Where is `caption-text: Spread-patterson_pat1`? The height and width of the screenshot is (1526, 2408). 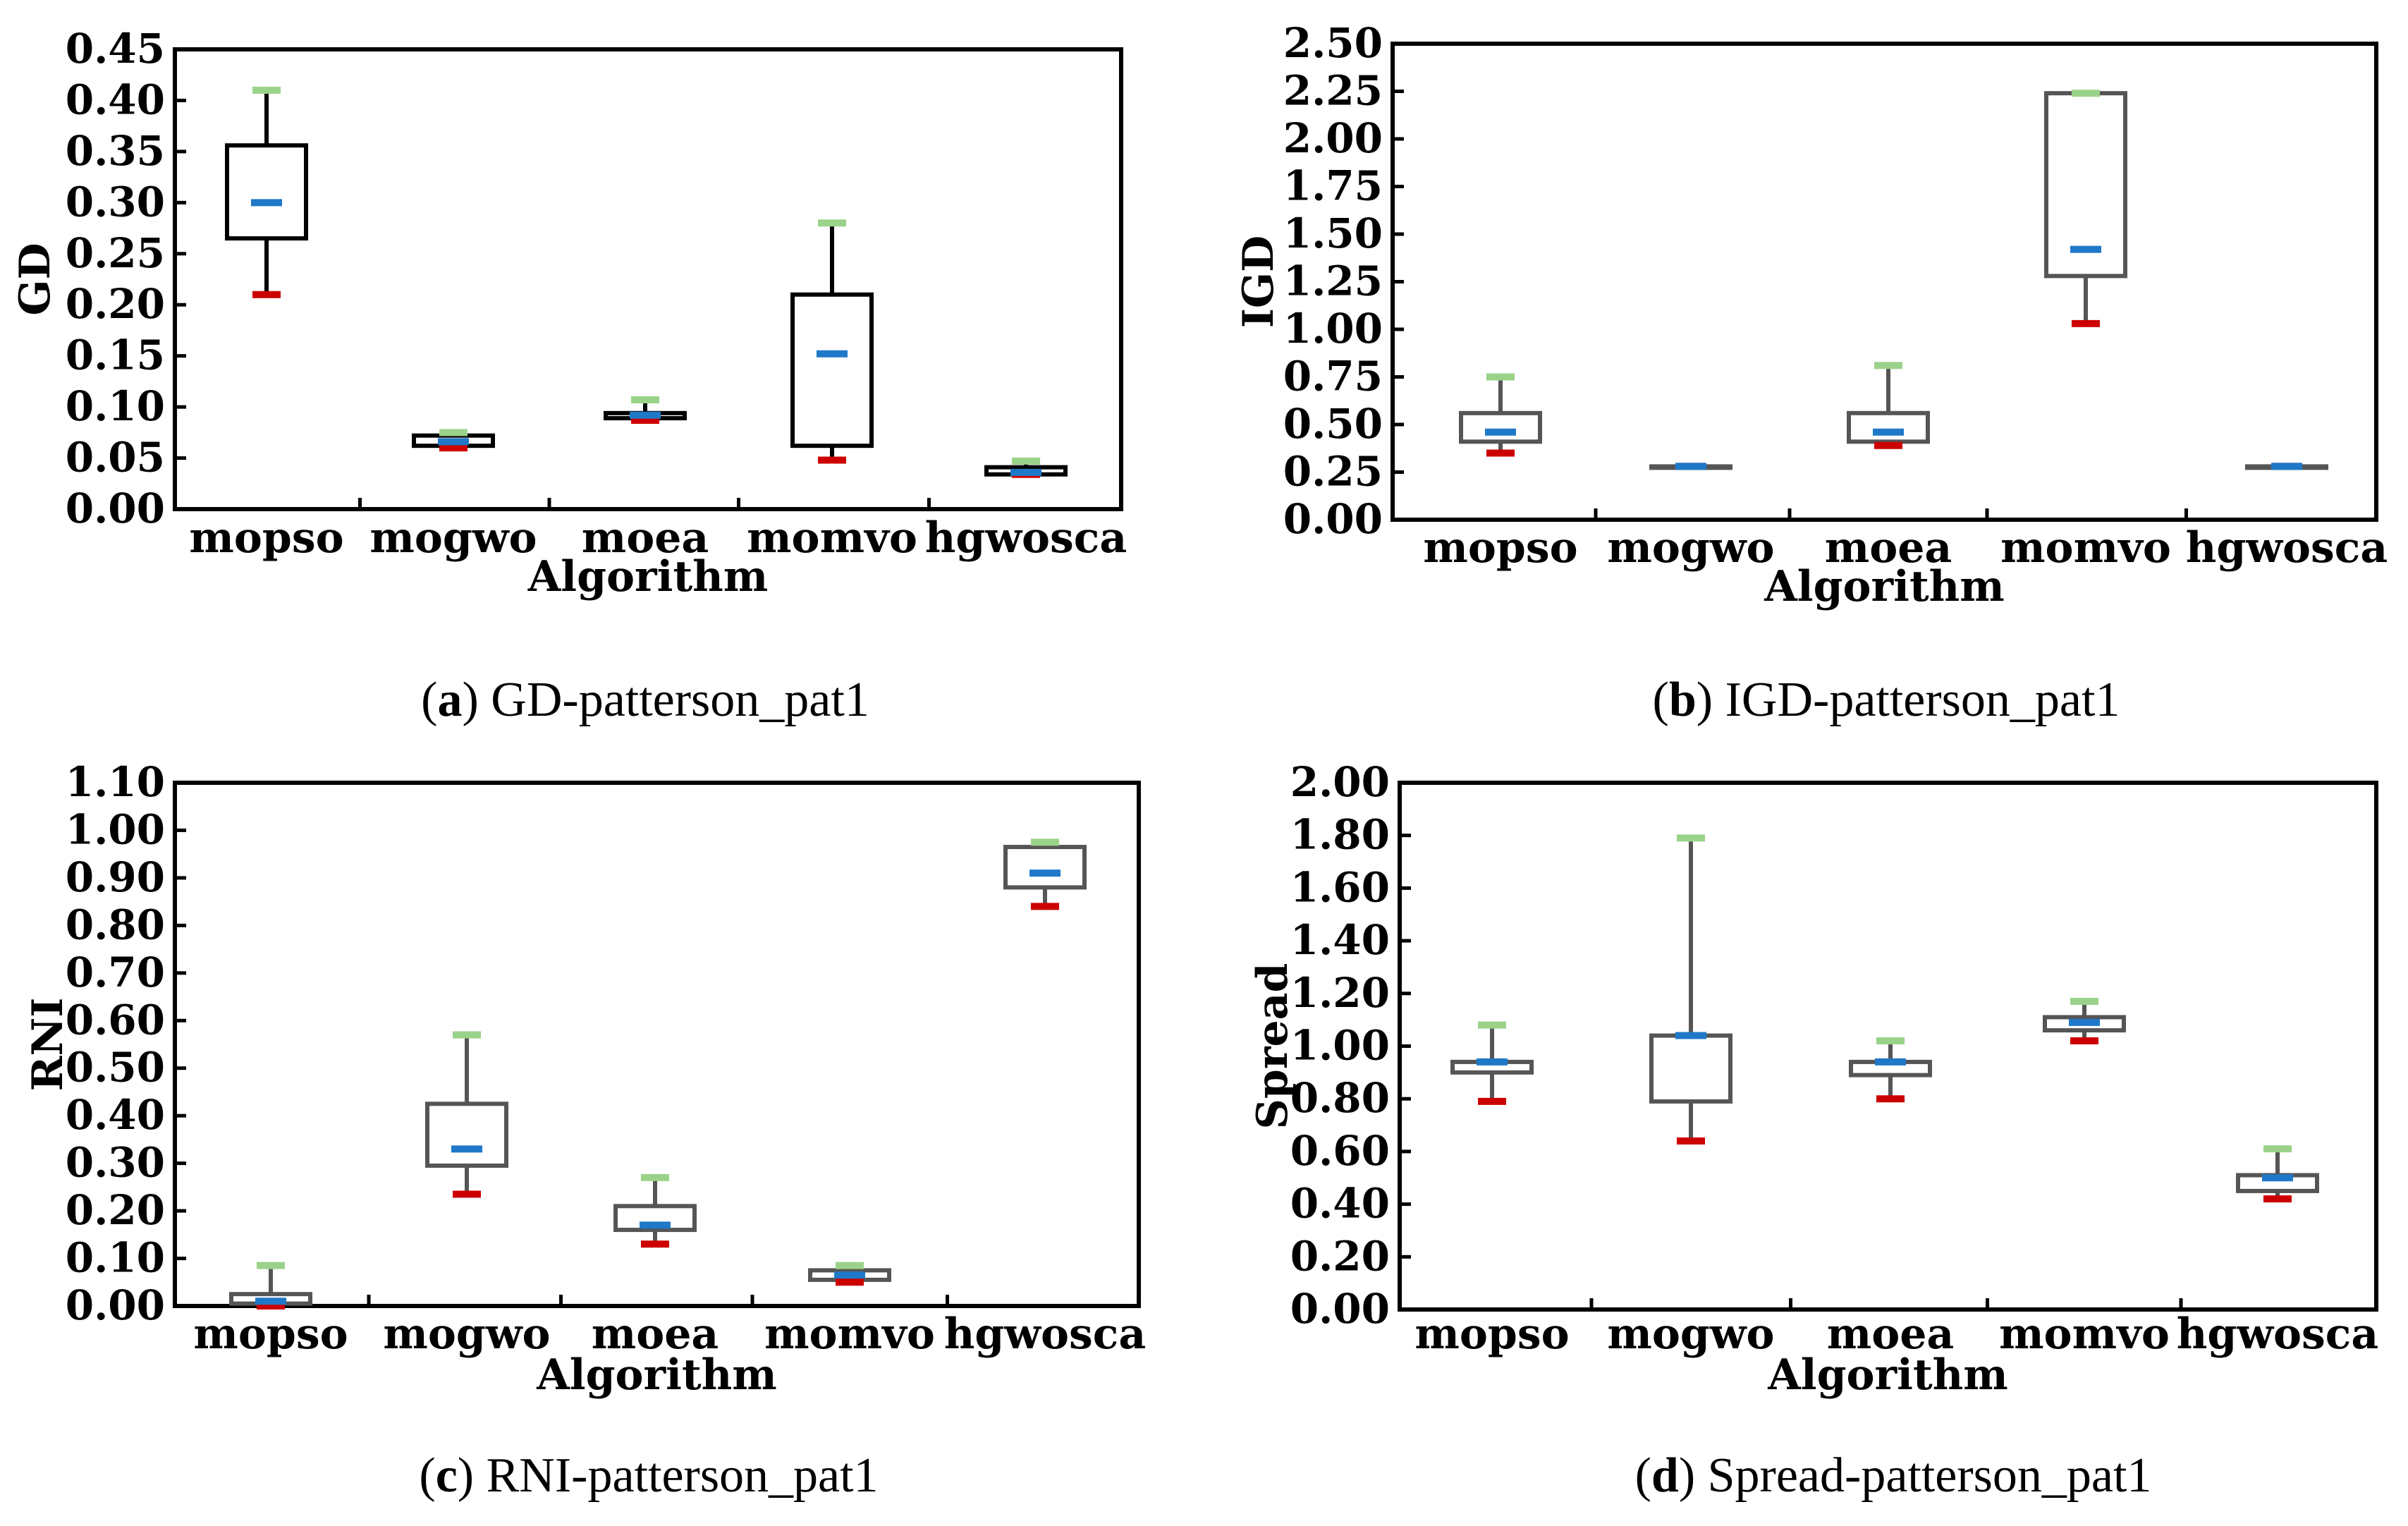
caption-text: Spread-patterson_pat1 is located at coordinates (1930, 1476).